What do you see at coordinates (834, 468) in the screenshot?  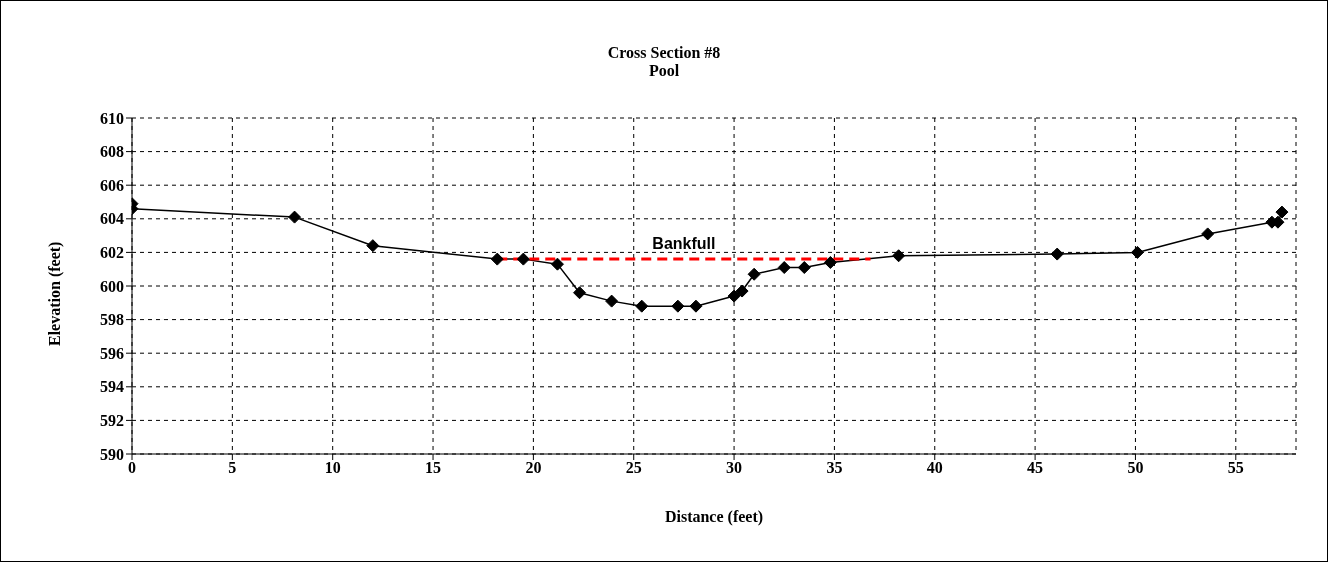 I see `x-tick-label: 35` at bounding box center [834, 468].